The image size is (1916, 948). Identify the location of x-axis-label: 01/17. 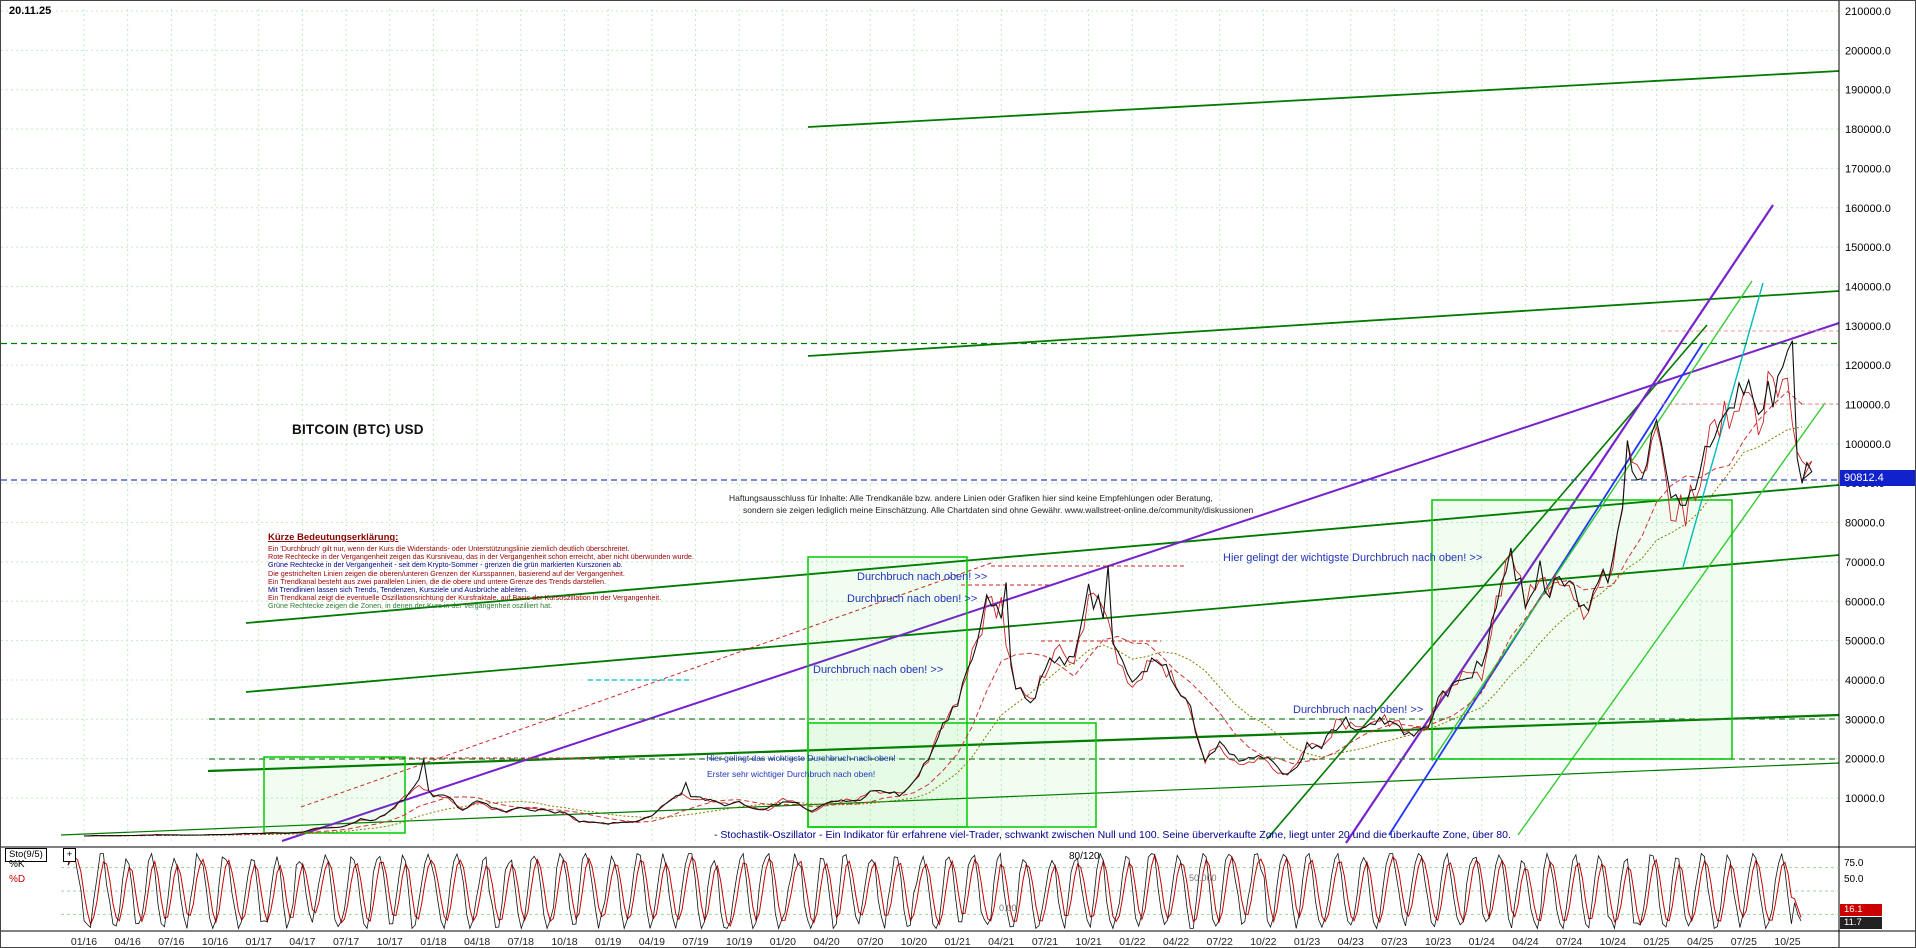
(259, 942).